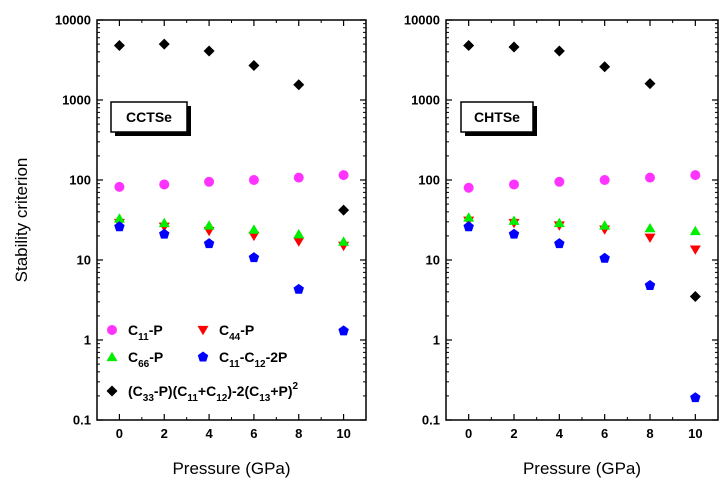  Describe the element at coordinates (203, 356) in the screenshot. I see `legend-marker-c11c12` at that location.